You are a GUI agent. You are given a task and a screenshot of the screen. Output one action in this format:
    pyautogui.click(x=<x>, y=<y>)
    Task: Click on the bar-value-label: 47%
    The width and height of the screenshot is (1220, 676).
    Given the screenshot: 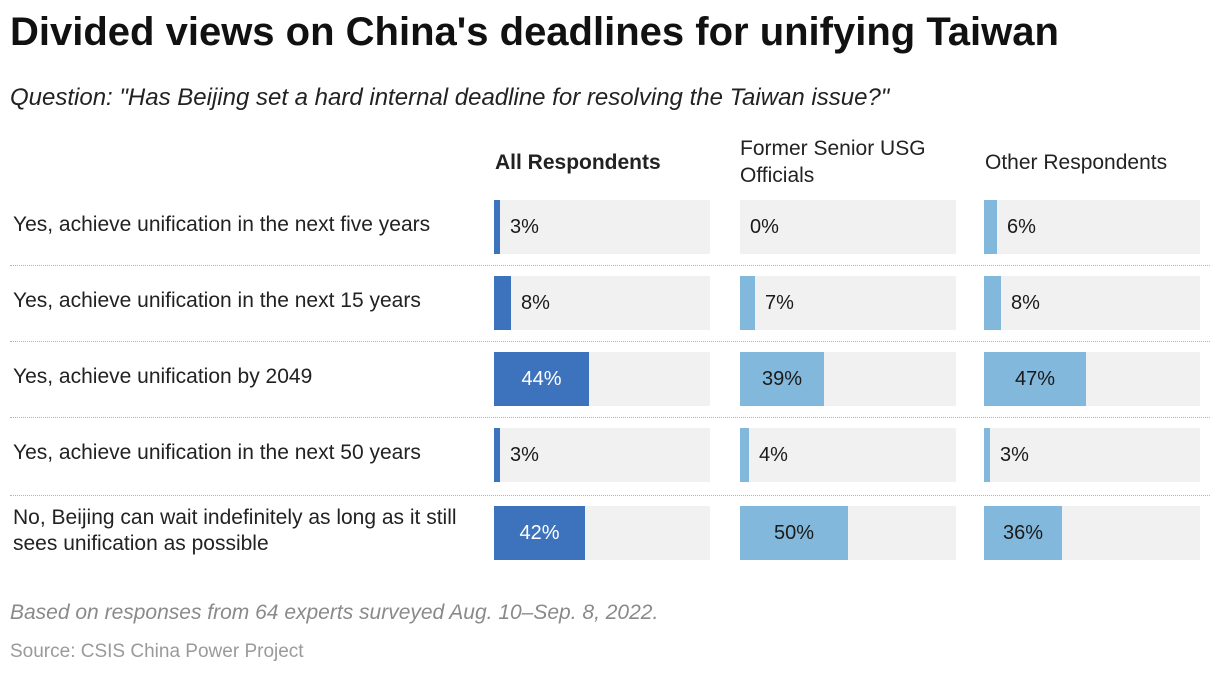 What is the action you would take?
    pyautogui.click(x=1035, y=379)
    